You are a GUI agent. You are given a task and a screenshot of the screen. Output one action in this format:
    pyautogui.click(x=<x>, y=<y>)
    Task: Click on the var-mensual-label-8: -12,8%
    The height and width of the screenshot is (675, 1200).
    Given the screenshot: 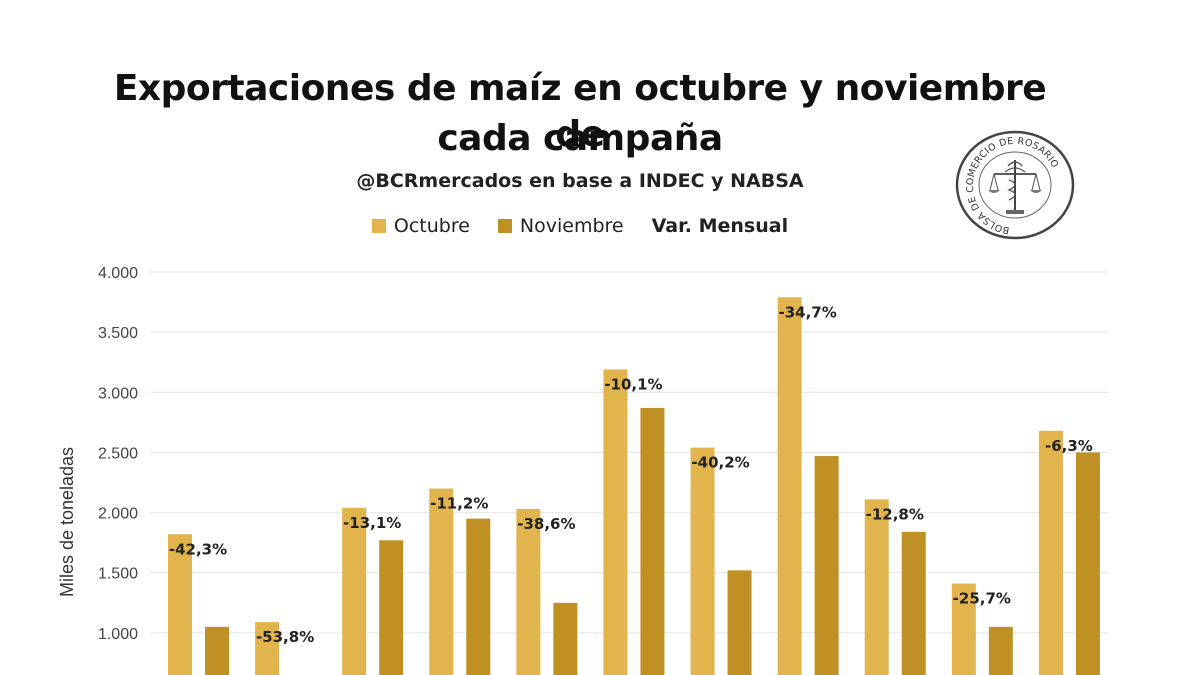 What is the action you would take?
    pyautogui.click(x=895, y=514)
    